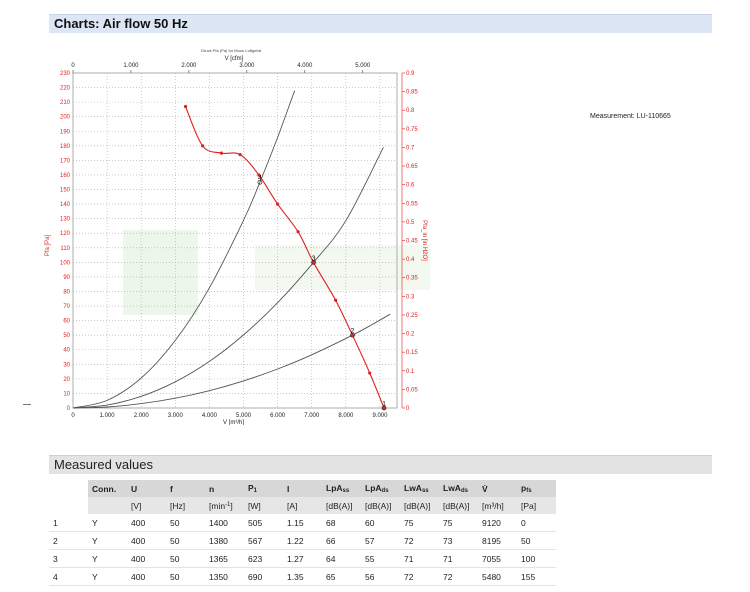 The width and height of the screenshot is (750, 592). Describe the element at coordinates (424, 240) in the screenshot. I see `right-axis-label: Pfa_in [in H2O]` at that location.